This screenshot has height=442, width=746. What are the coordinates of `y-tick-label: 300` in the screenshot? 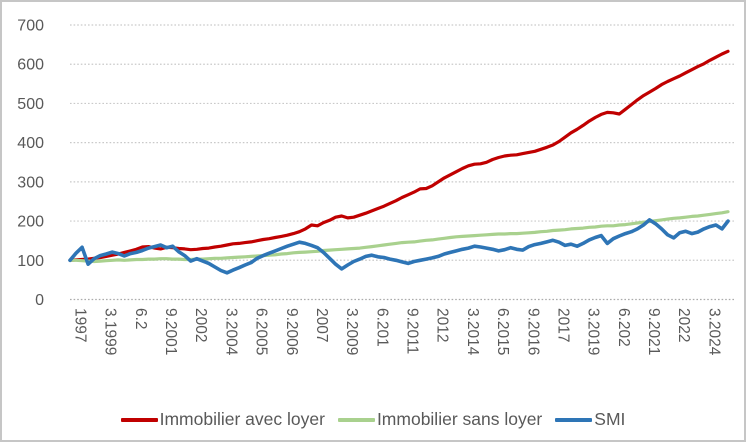 It's located at (30, 182).